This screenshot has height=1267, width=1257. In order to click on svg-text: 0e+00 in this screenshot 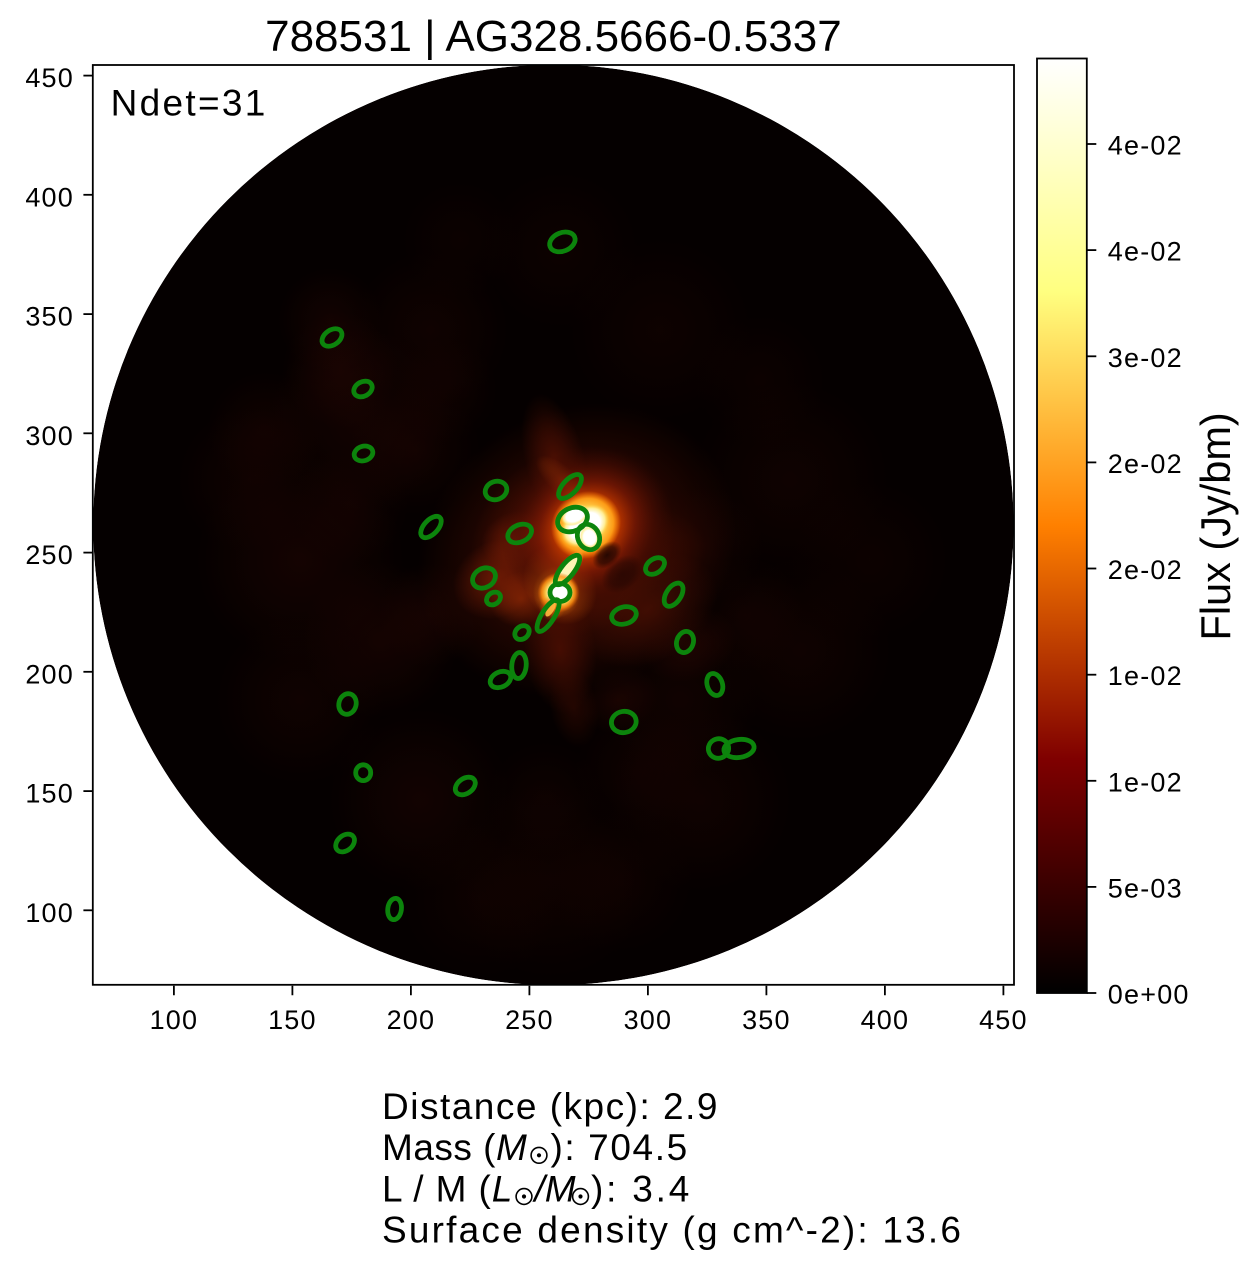, I will do `click(1149, 995)`.